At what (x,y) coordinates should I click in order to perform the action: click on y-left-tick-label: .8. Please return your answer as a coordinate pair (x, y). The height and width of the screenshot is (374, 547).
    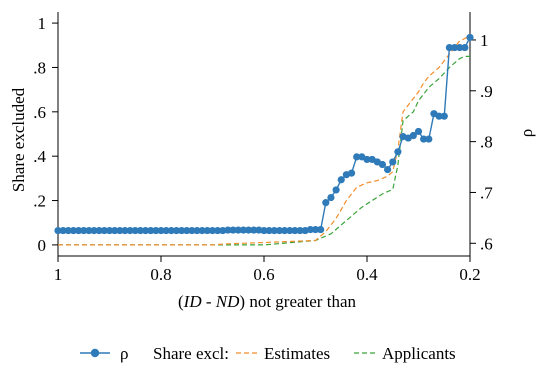
    Looking at the image, I should click on (39, 67).